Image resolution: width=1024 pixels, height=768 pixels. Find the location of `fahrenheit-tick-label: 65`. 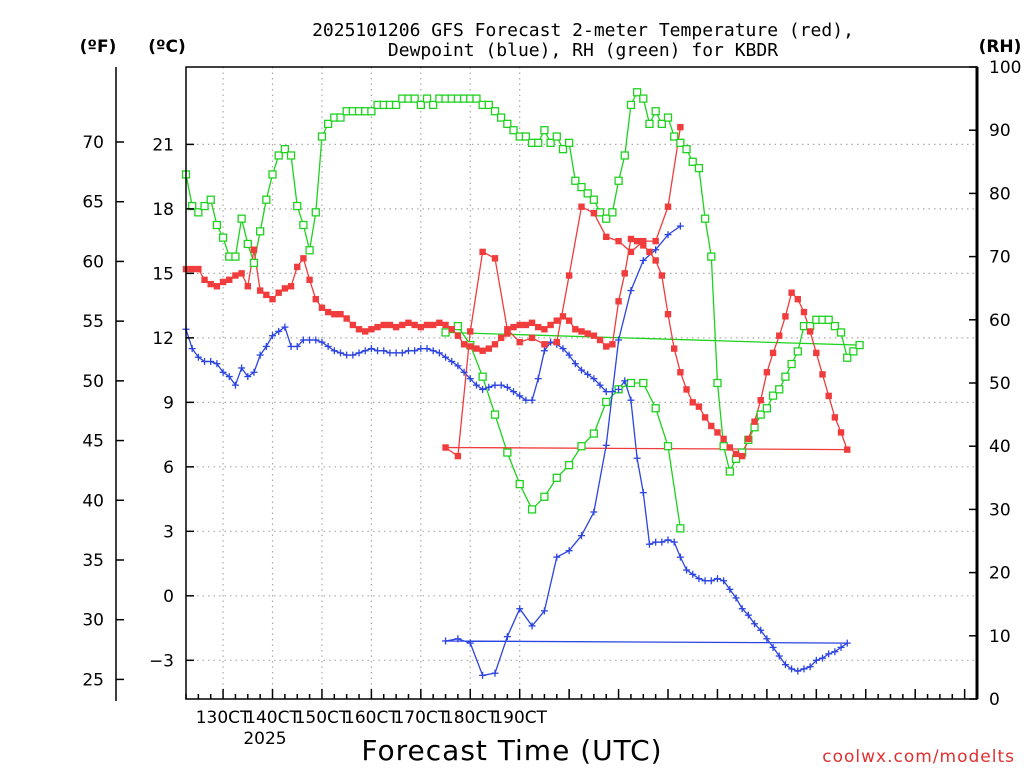

fahrenheit-tick-label: 65 is located at coordinates (93, 203).